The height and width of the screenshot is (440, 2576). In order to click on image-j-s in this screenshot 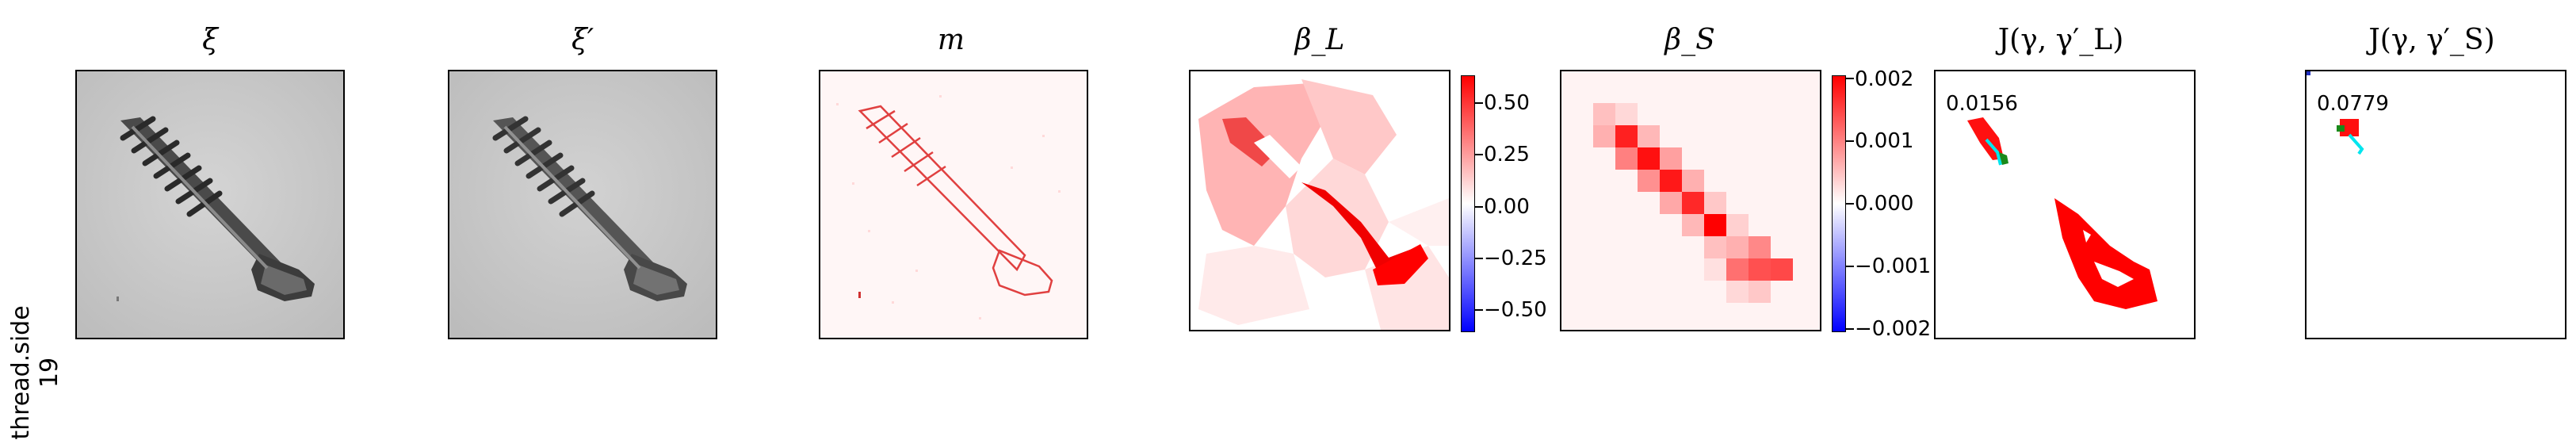, I will do `click(2435, 205)`.